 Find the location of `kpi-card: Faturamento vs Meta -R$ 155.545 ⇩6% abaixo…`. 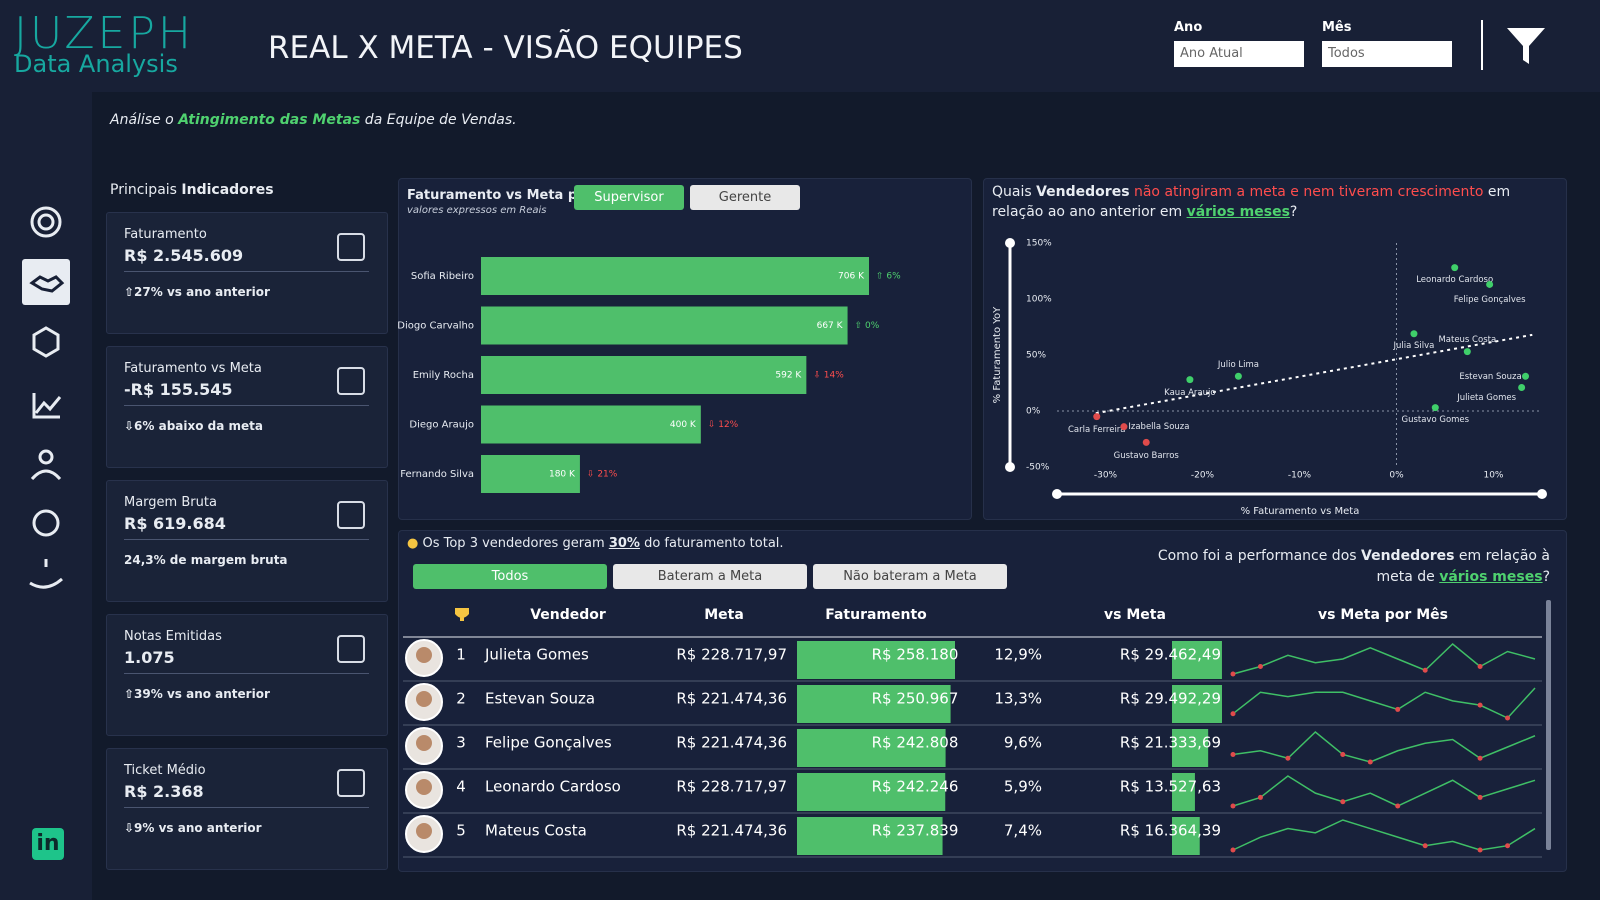

kpi-card: Faturamento vs Meta -R$ 155.545 ⇩6% abaixo… is located at coordinates (247, 407).